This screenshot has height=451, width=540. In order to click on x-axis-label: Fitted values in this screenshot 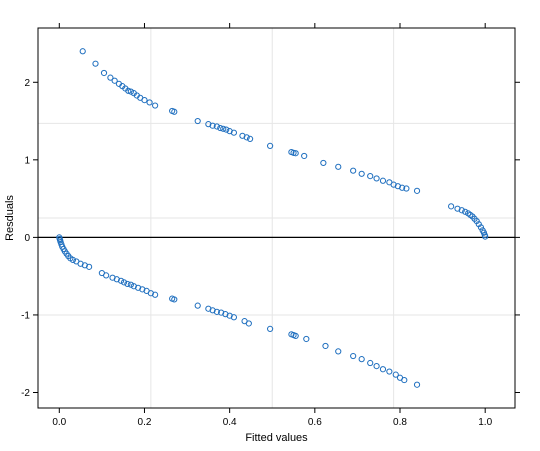, I will do `click(276, 438)`.